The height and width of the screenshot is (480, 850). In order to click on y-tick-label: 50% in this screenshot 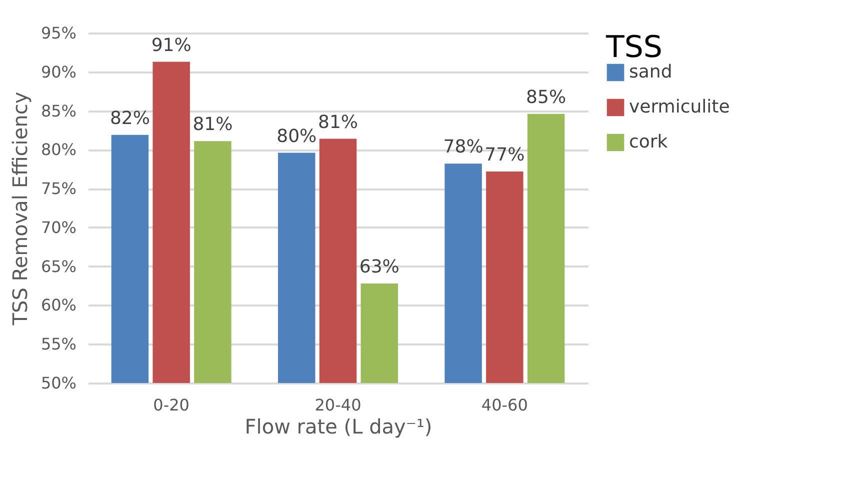, I will do `click(58, 383)`.